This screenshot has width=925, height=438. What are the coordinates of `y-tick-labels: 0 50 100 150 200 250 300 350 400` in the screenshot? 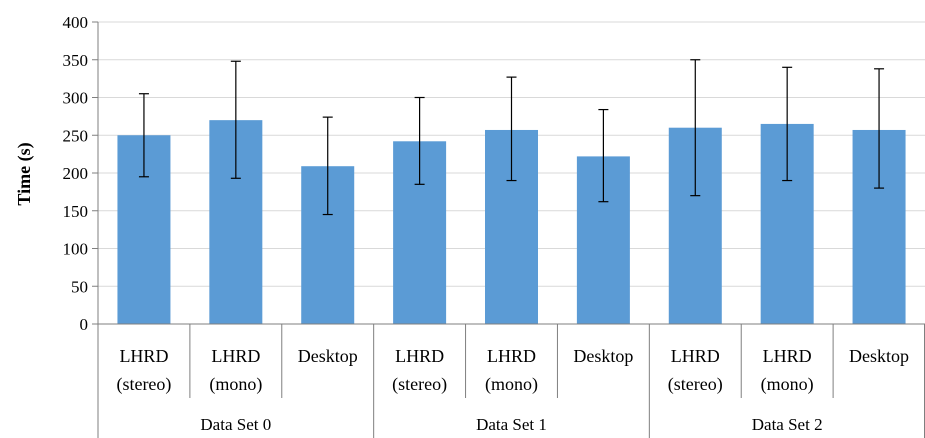 It's located at (80, 173).